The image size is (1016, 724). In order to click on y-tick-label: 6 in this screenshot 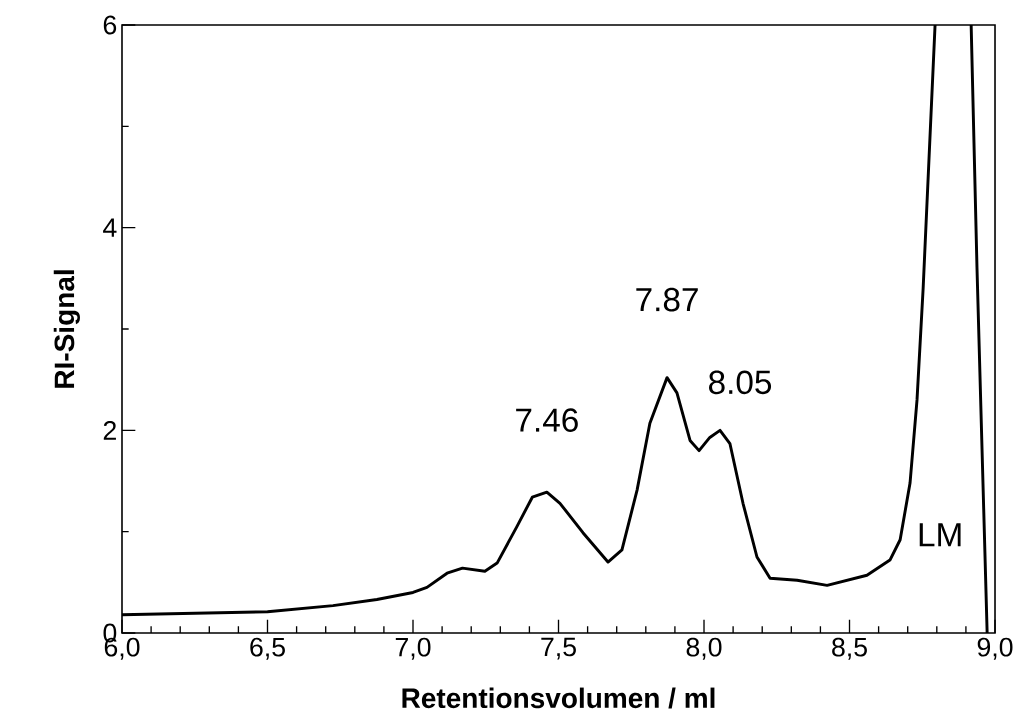, I will do `click(110, 25)`.